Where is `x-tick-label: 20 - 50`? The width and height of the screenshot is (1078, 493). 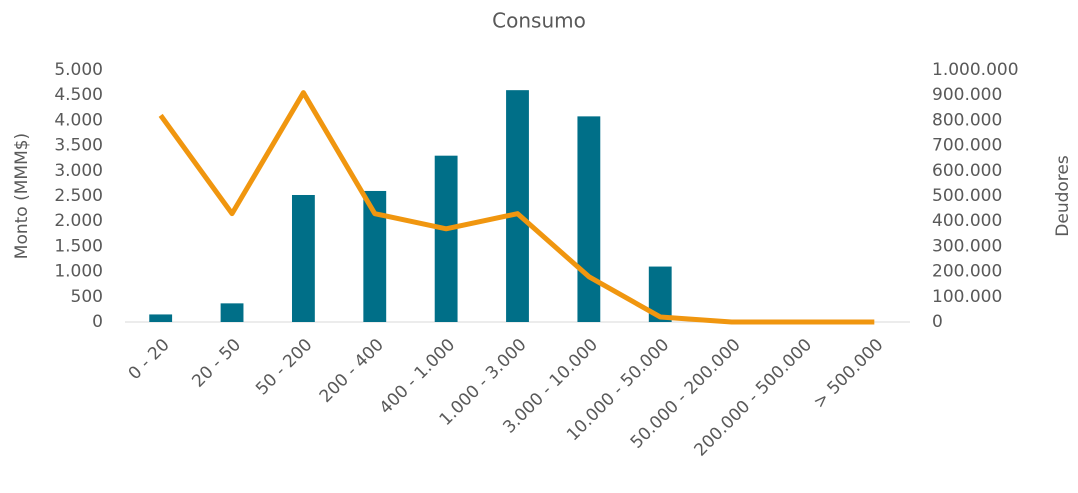 x-tick-label: 20 - 50 is located at coordinates (216, 363).